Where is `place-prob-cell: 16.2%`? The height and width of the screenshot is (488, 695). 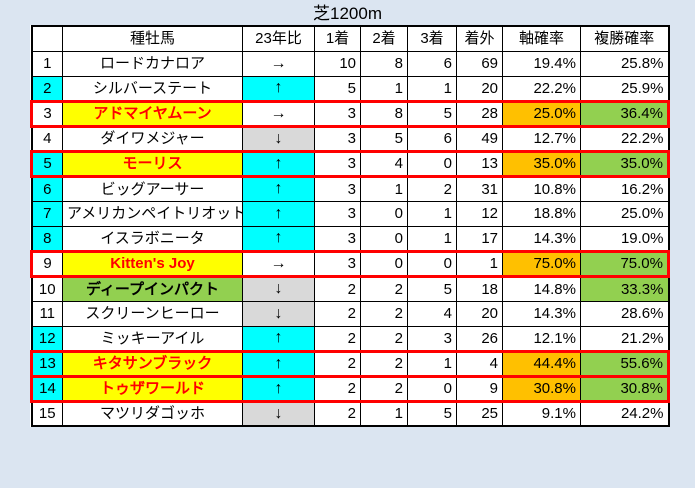
place-prob-cell: 16.2% is located at coordinates (624, 188).